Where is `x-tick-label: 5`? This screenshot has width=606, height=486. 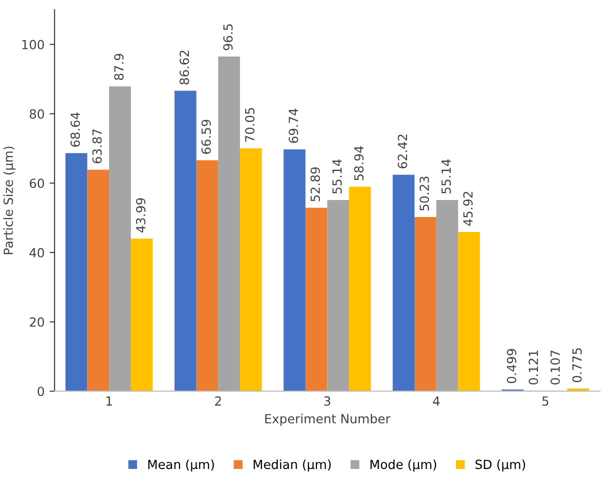
x-tick-label: 5 is located at coordinates (545, 401).